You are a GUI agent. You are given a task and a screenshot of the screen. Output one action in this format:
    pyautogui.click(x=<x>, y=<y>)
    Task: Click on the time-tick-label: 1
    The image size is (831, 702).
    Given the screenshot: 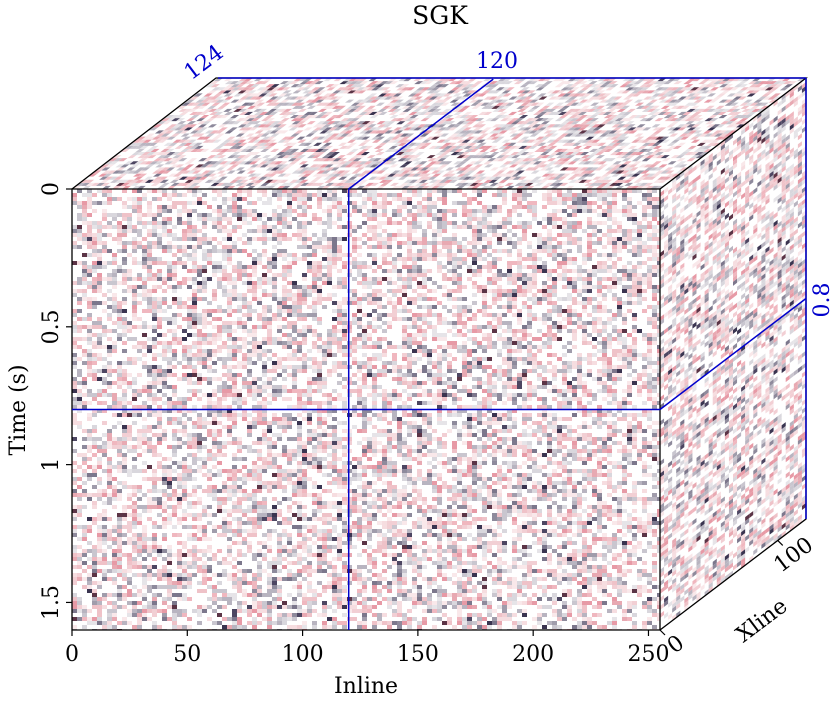 What is the action you would take?
    pyautogui.click(x=51, y=465)
    